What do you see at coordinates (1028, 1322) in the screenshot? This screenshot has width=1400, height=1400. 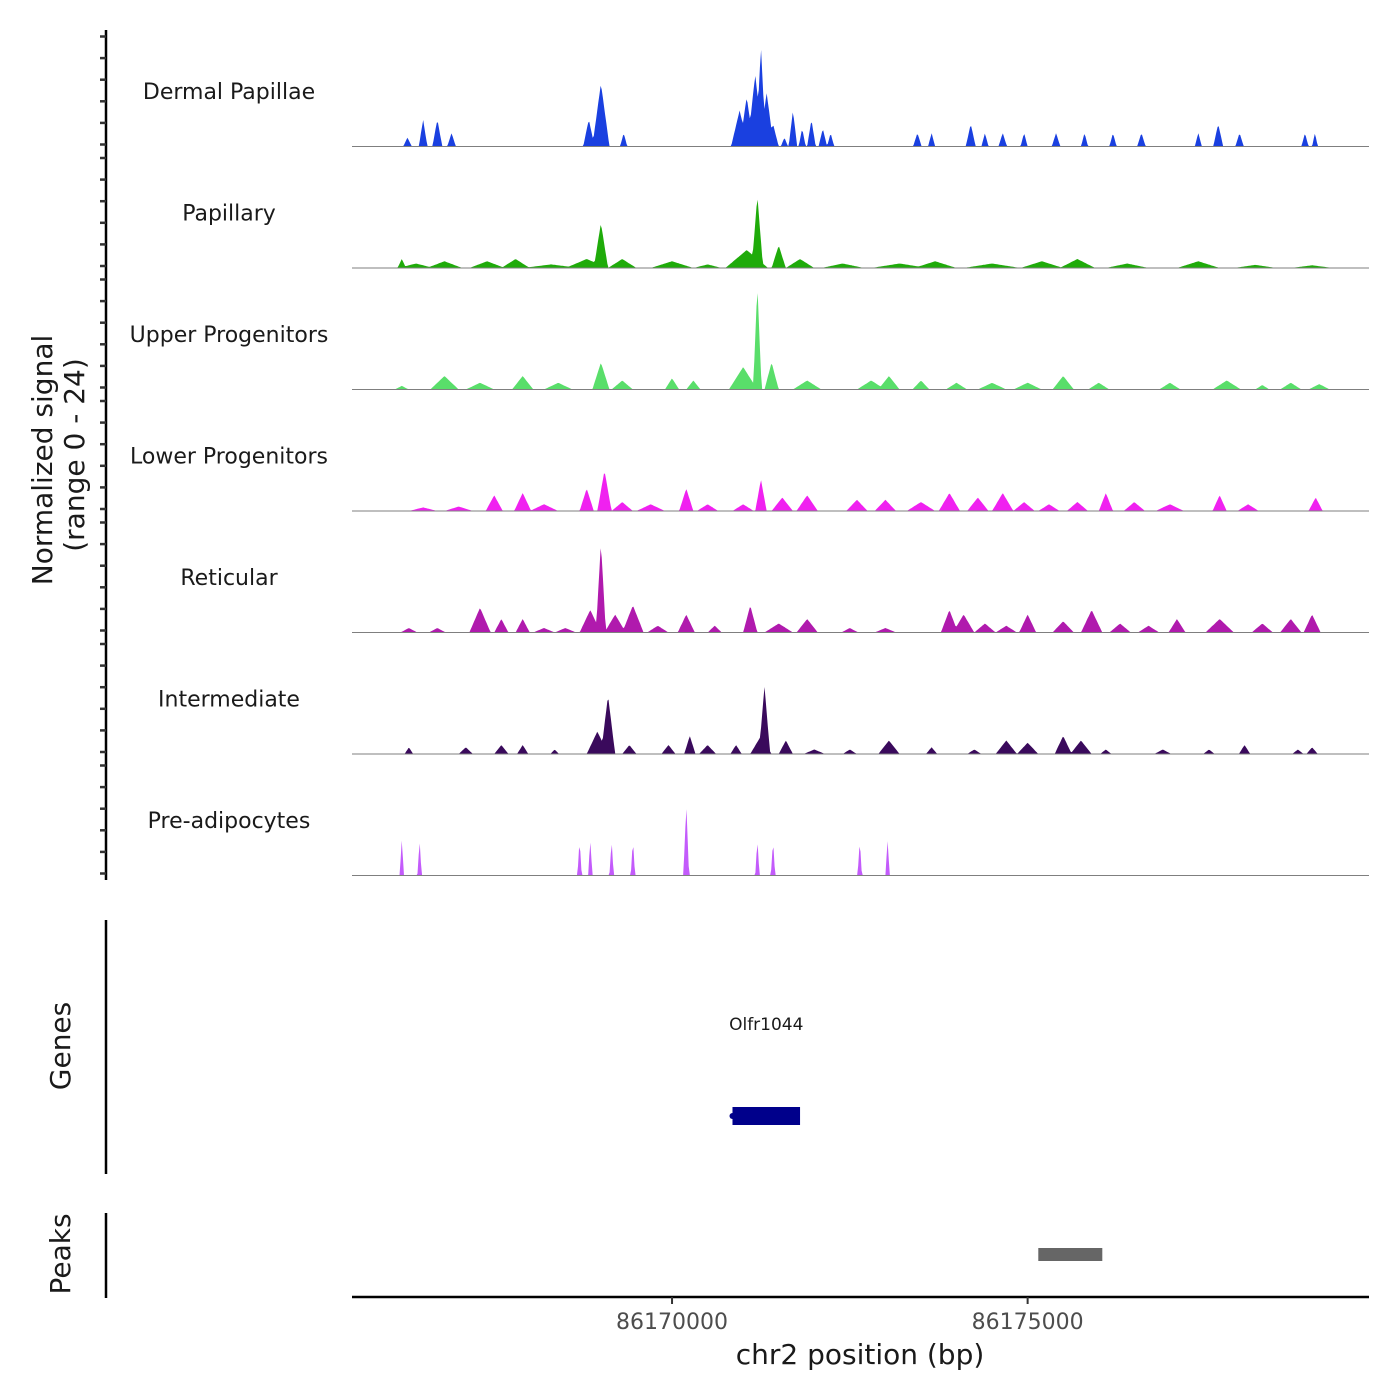 I see `x-axis-tick-label: 86175000` at bounding box center [1028, 1322].